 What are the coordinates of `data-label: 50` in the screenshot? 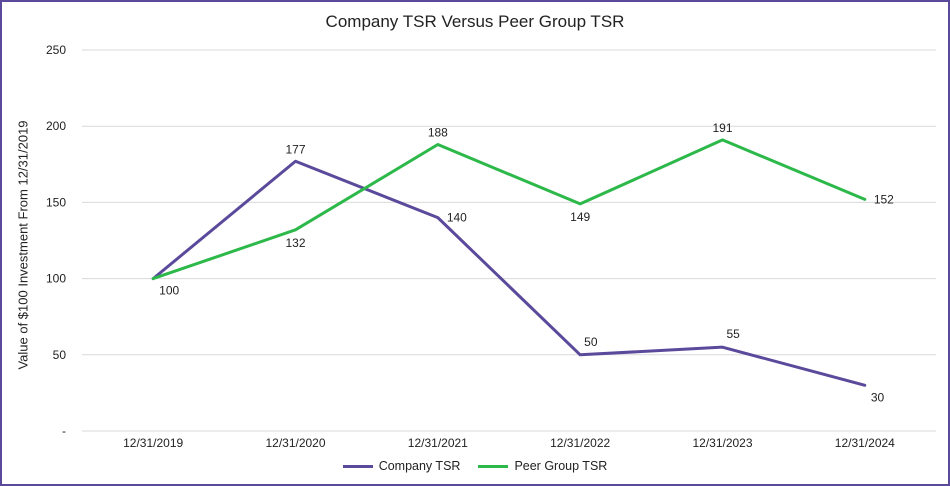 It's located at (591, 342).